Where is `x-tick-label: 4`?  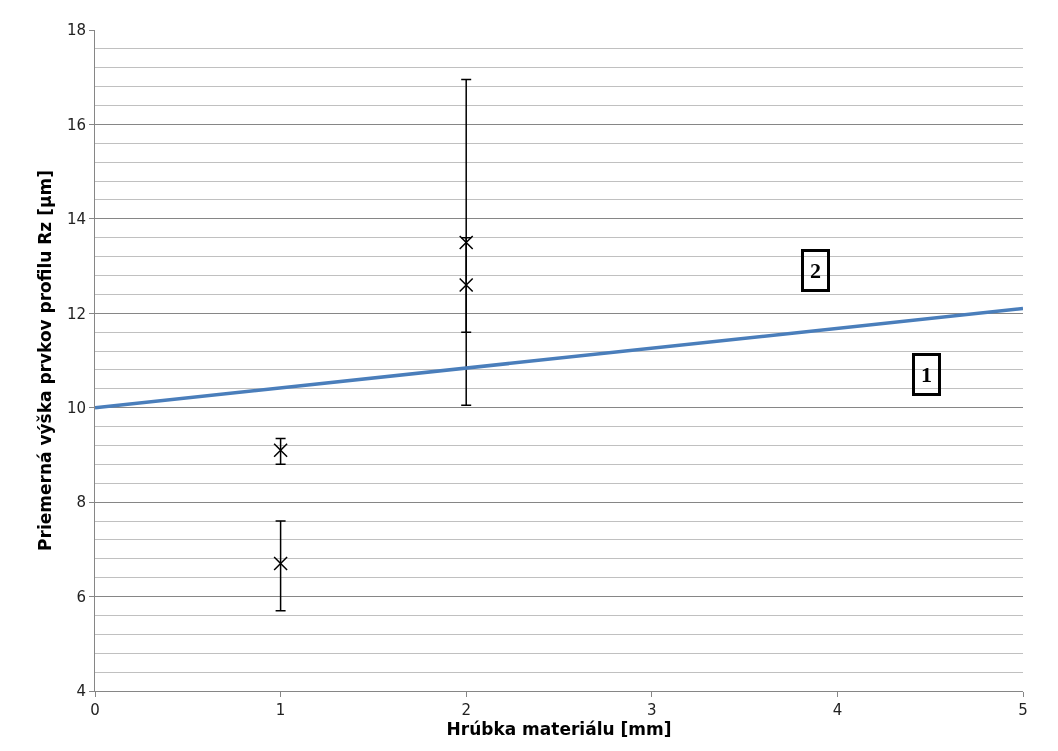
x-tick-label: 4 is located at coordinates (837, 710).